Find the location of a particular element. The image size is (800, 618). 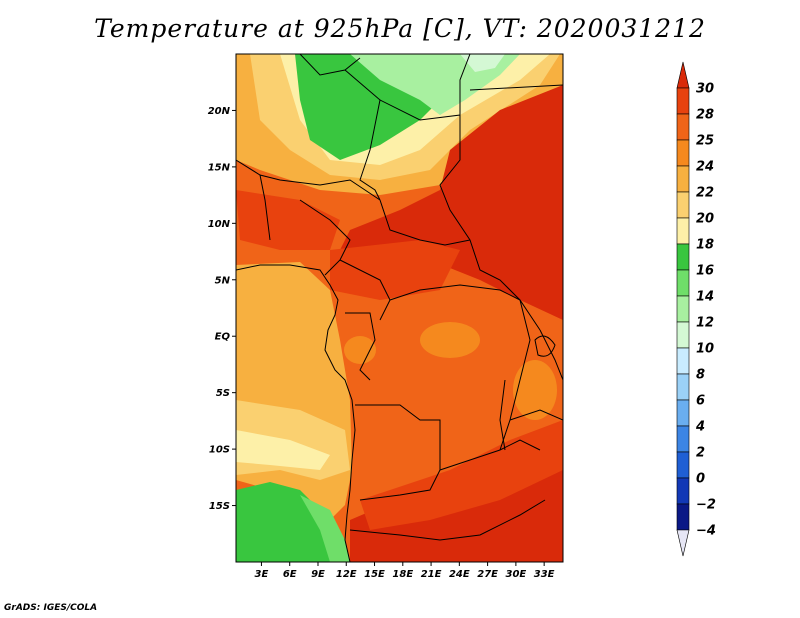

lon-tick-label: 9E is located at coordinates (318, 574).